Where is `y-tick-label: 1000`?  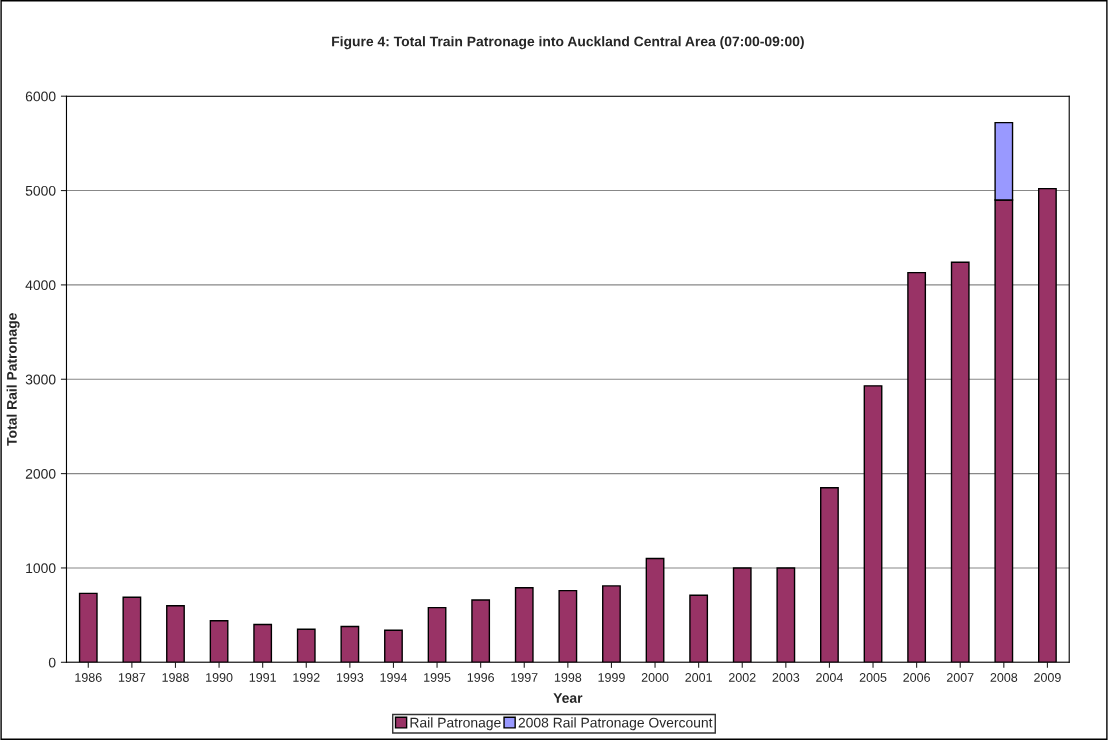 y-tick-label: 1000 is located at coordinates (41, 568).